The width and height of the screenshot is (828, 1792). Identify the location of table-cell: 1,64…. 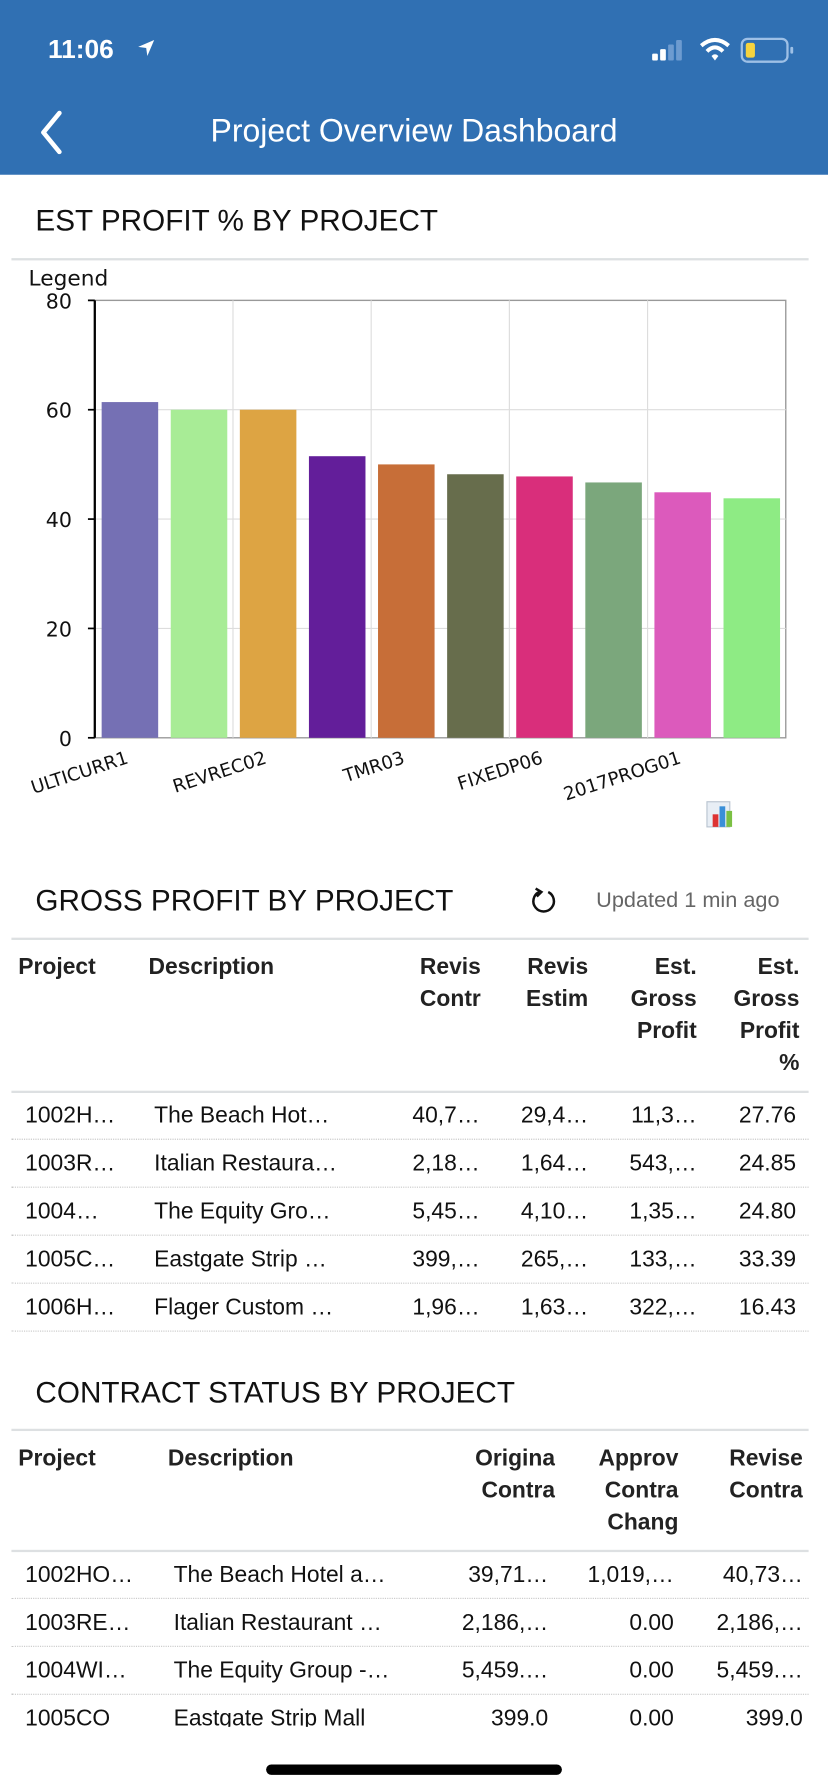
(554, 1164).